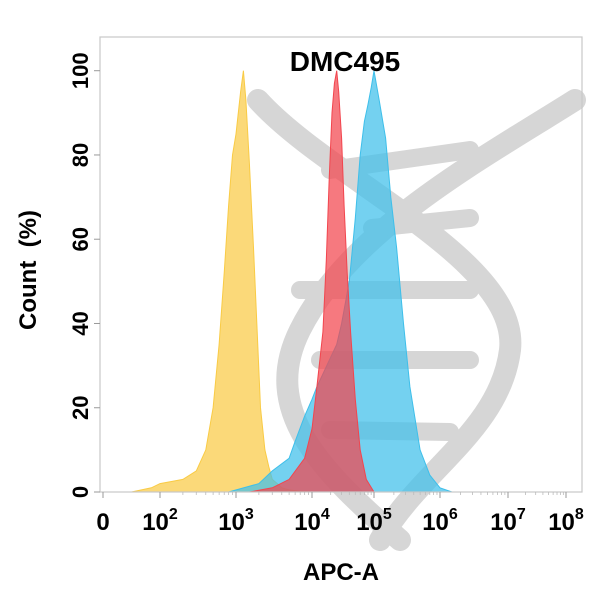  I want to click on chart-title: DMC495, so click(345, 61).